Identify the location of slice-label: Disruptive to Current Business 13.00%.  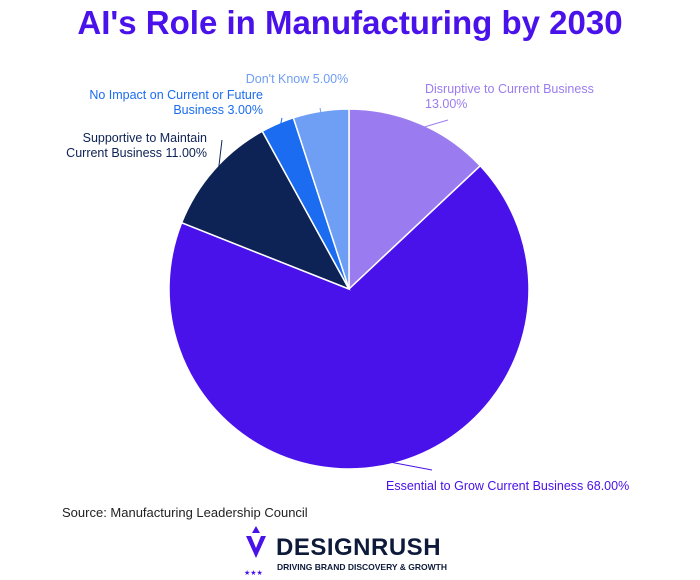
(522, 97).